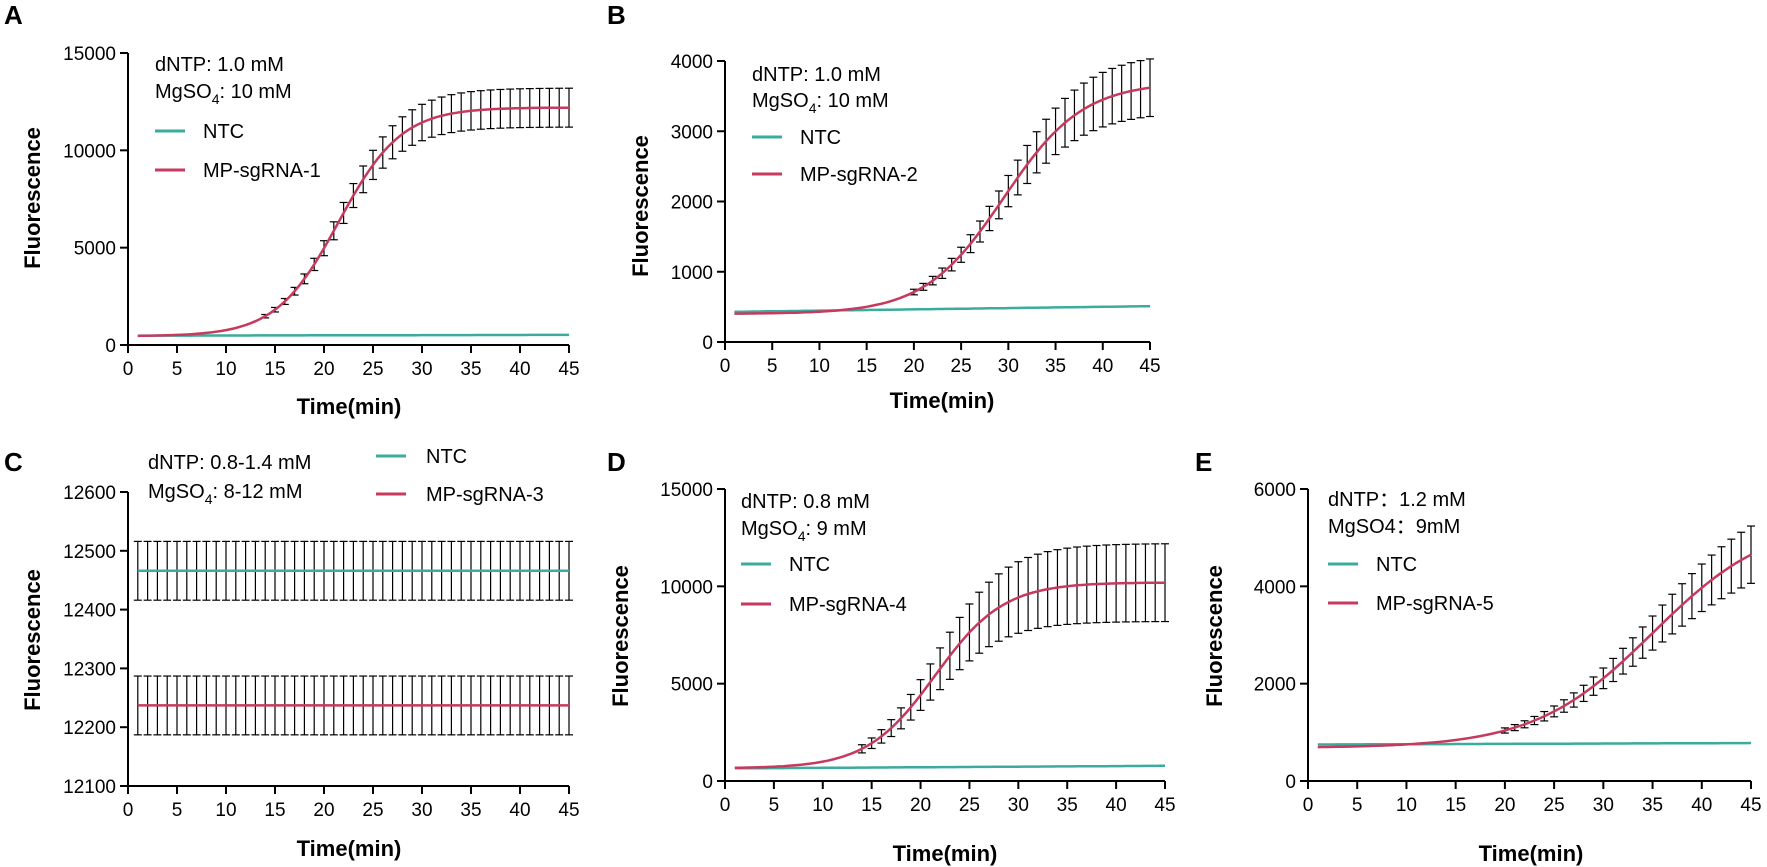 The height and width of the screenshot is (867, 1767). What do you see at coordinates (686, 587) in the screenshot?
I see `y-tick-label: 10000` at bounding box center [686, 587].